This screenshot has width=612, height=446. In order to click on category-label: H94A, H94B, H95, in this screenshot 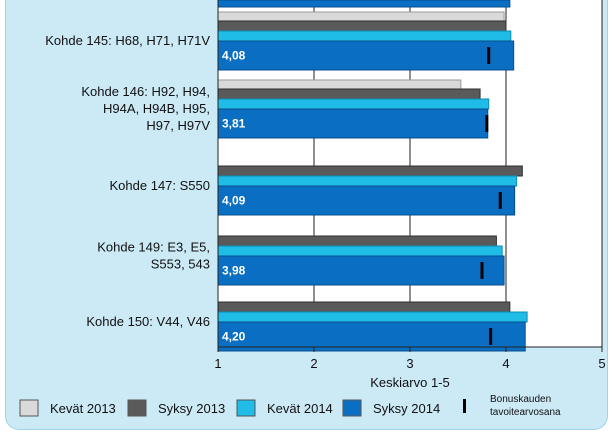, I will do `click(156, 108)`.